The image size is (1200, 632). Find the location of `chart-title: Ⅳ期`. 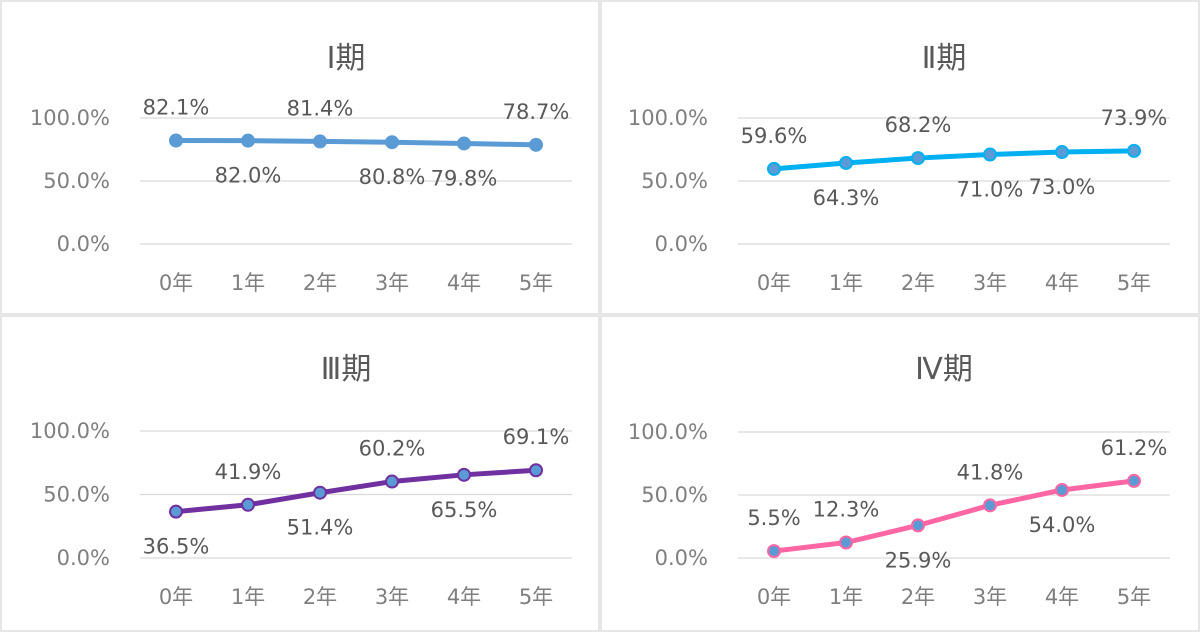

chart-title: Ⅳ期 is located at coordinates (944, 369).